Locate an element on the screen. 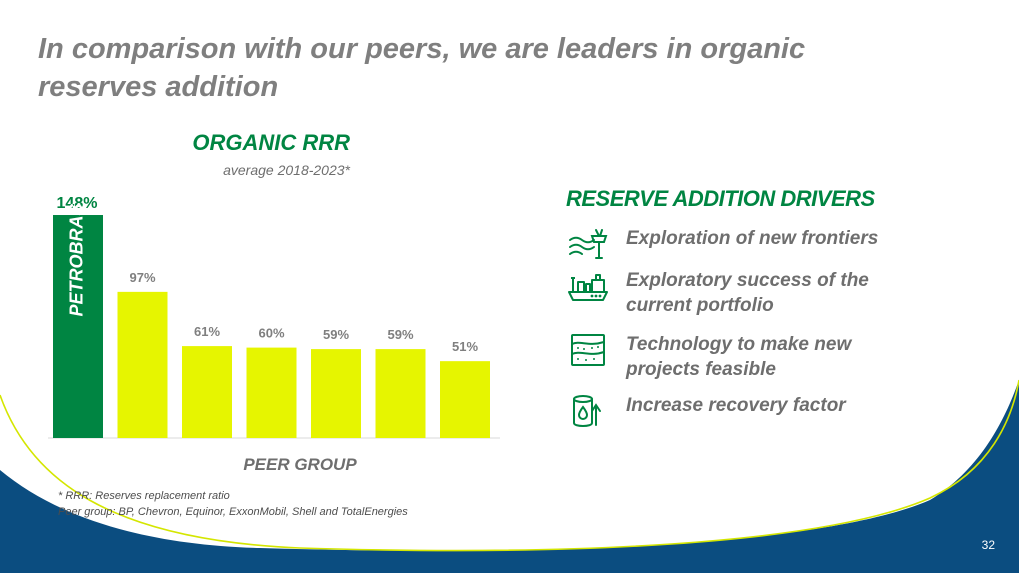 The image size is (1019, 573). chart-x-axis-label: PEER GROUP is located at coordinates (300, 464).